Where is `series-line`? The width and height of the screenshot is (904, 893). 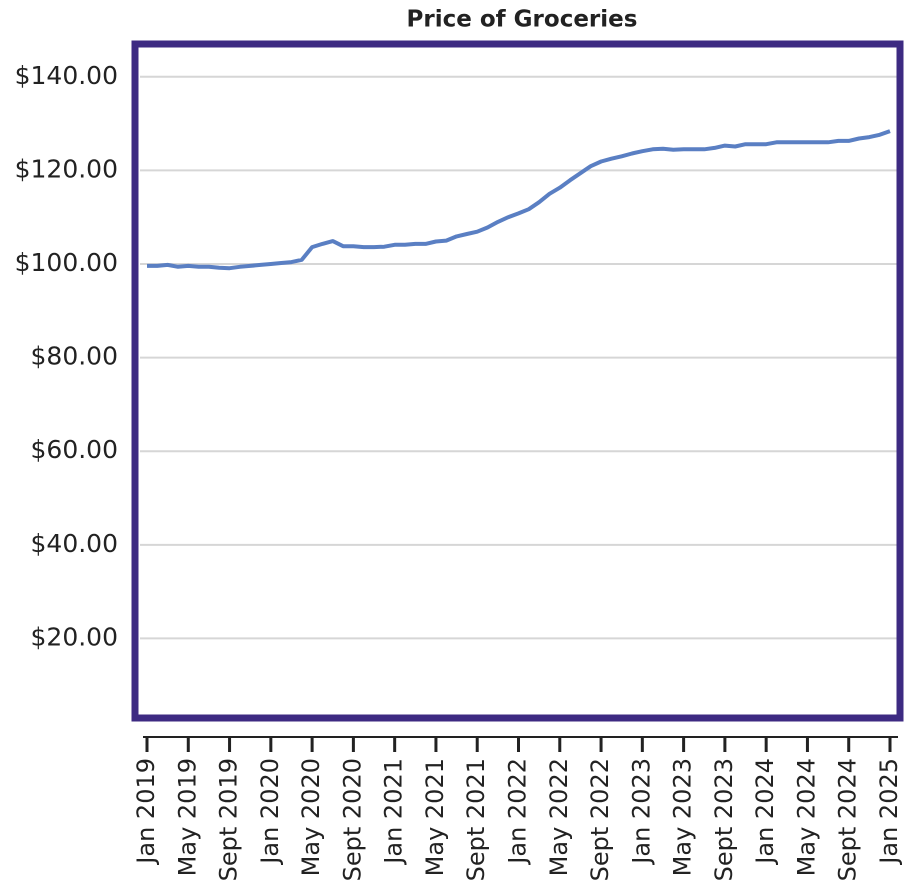
series-line is located at coordinates (519, 200).